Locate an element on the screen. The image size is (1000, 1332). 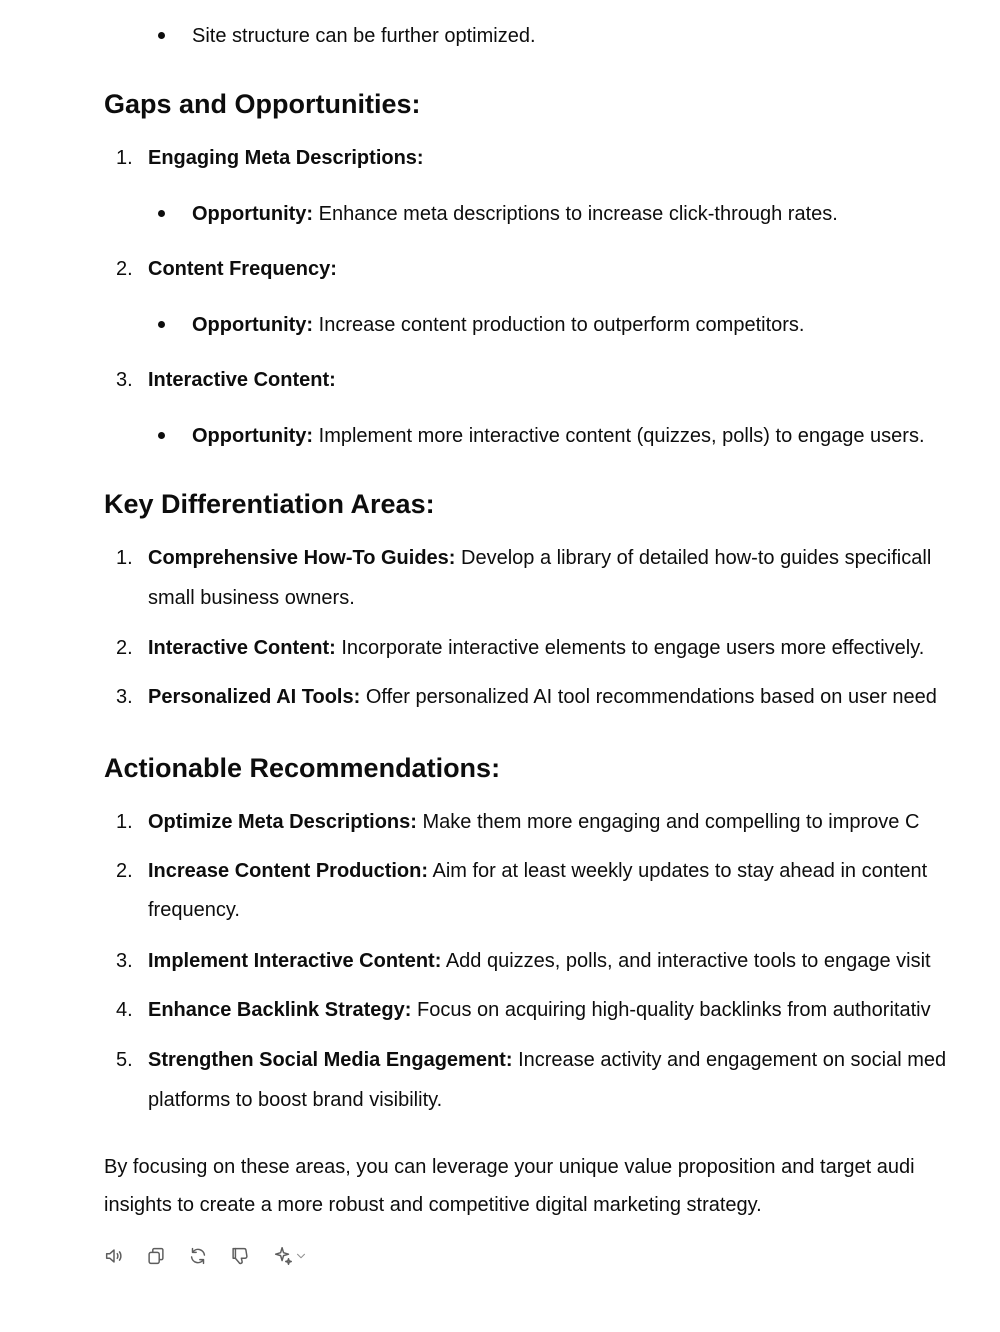
thumbs-down-icon is located at coordinates (240, 1256).